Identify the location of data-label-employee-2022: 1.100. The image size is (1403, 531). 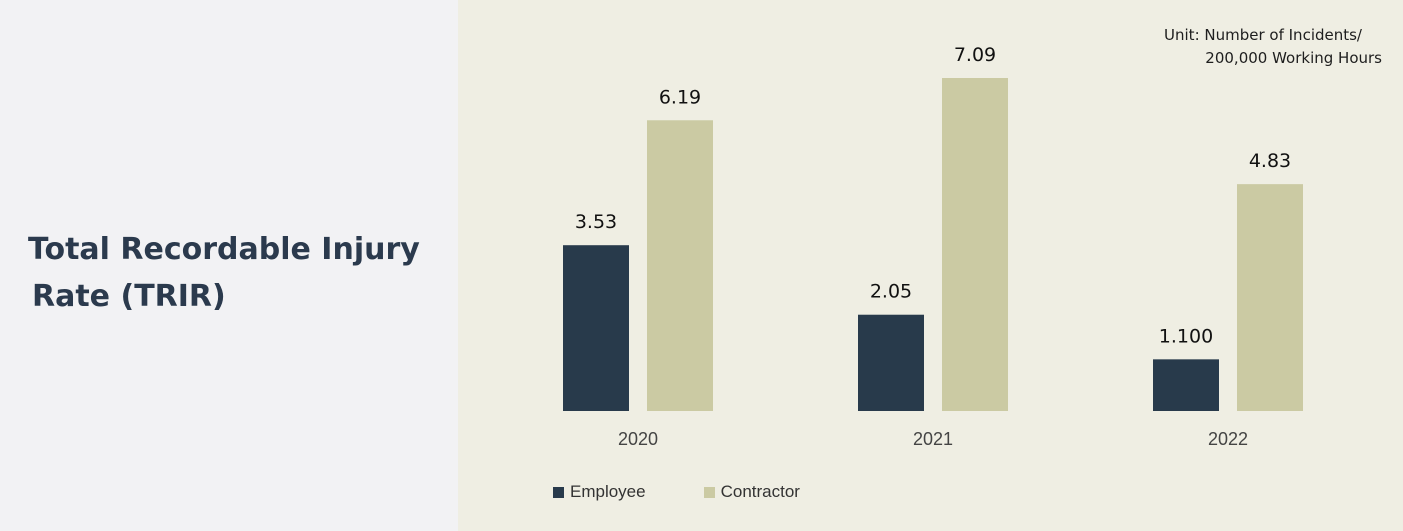
(1186, 336).